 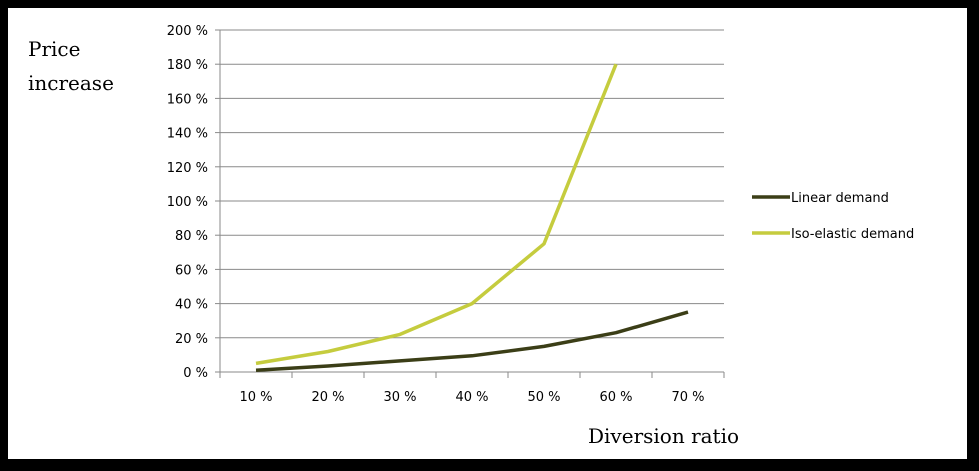 I want to click on x-tick-label: 70 %, so click(x=687, y=397).